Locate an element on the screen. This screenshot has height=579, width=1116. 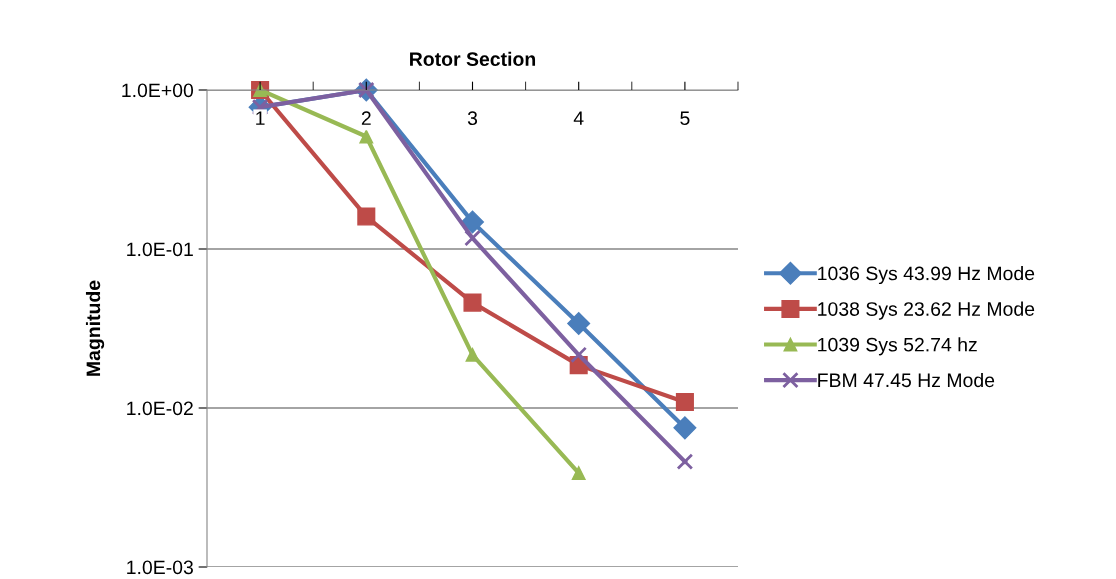
x-tick-label: 2 is located at coordinates (366, 118).